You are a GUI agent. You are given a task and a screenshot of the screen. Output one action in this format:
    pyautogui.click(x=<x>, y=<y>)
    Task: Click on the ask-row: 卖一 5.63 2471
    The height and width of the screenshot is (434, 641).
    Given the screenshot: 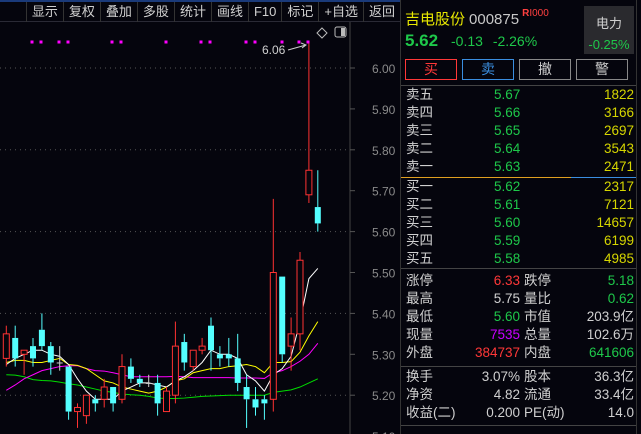 What is the action you would take?
    pyautogui.click(x=519, y=167)
    